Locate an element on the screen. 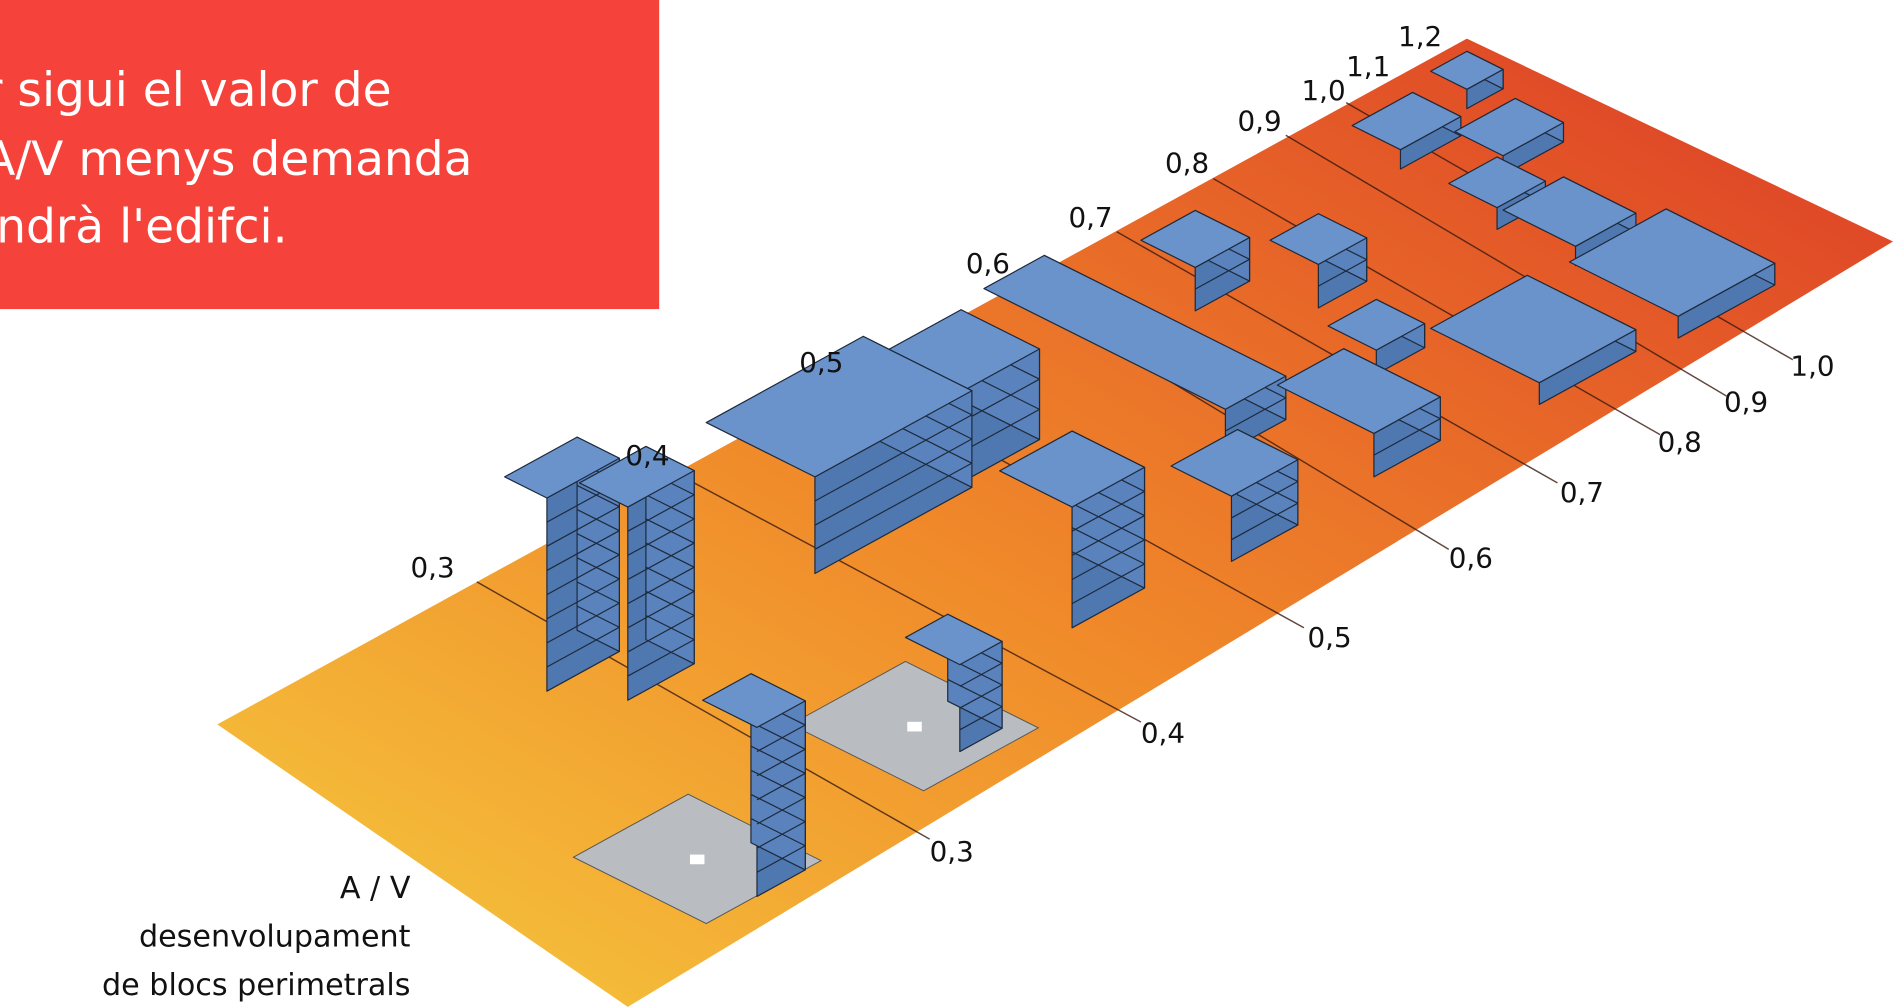 Image resolution: width=1893 pixels, height=1007 pixels. caption-line: desenvolupament is located at coordinates (275, 937).